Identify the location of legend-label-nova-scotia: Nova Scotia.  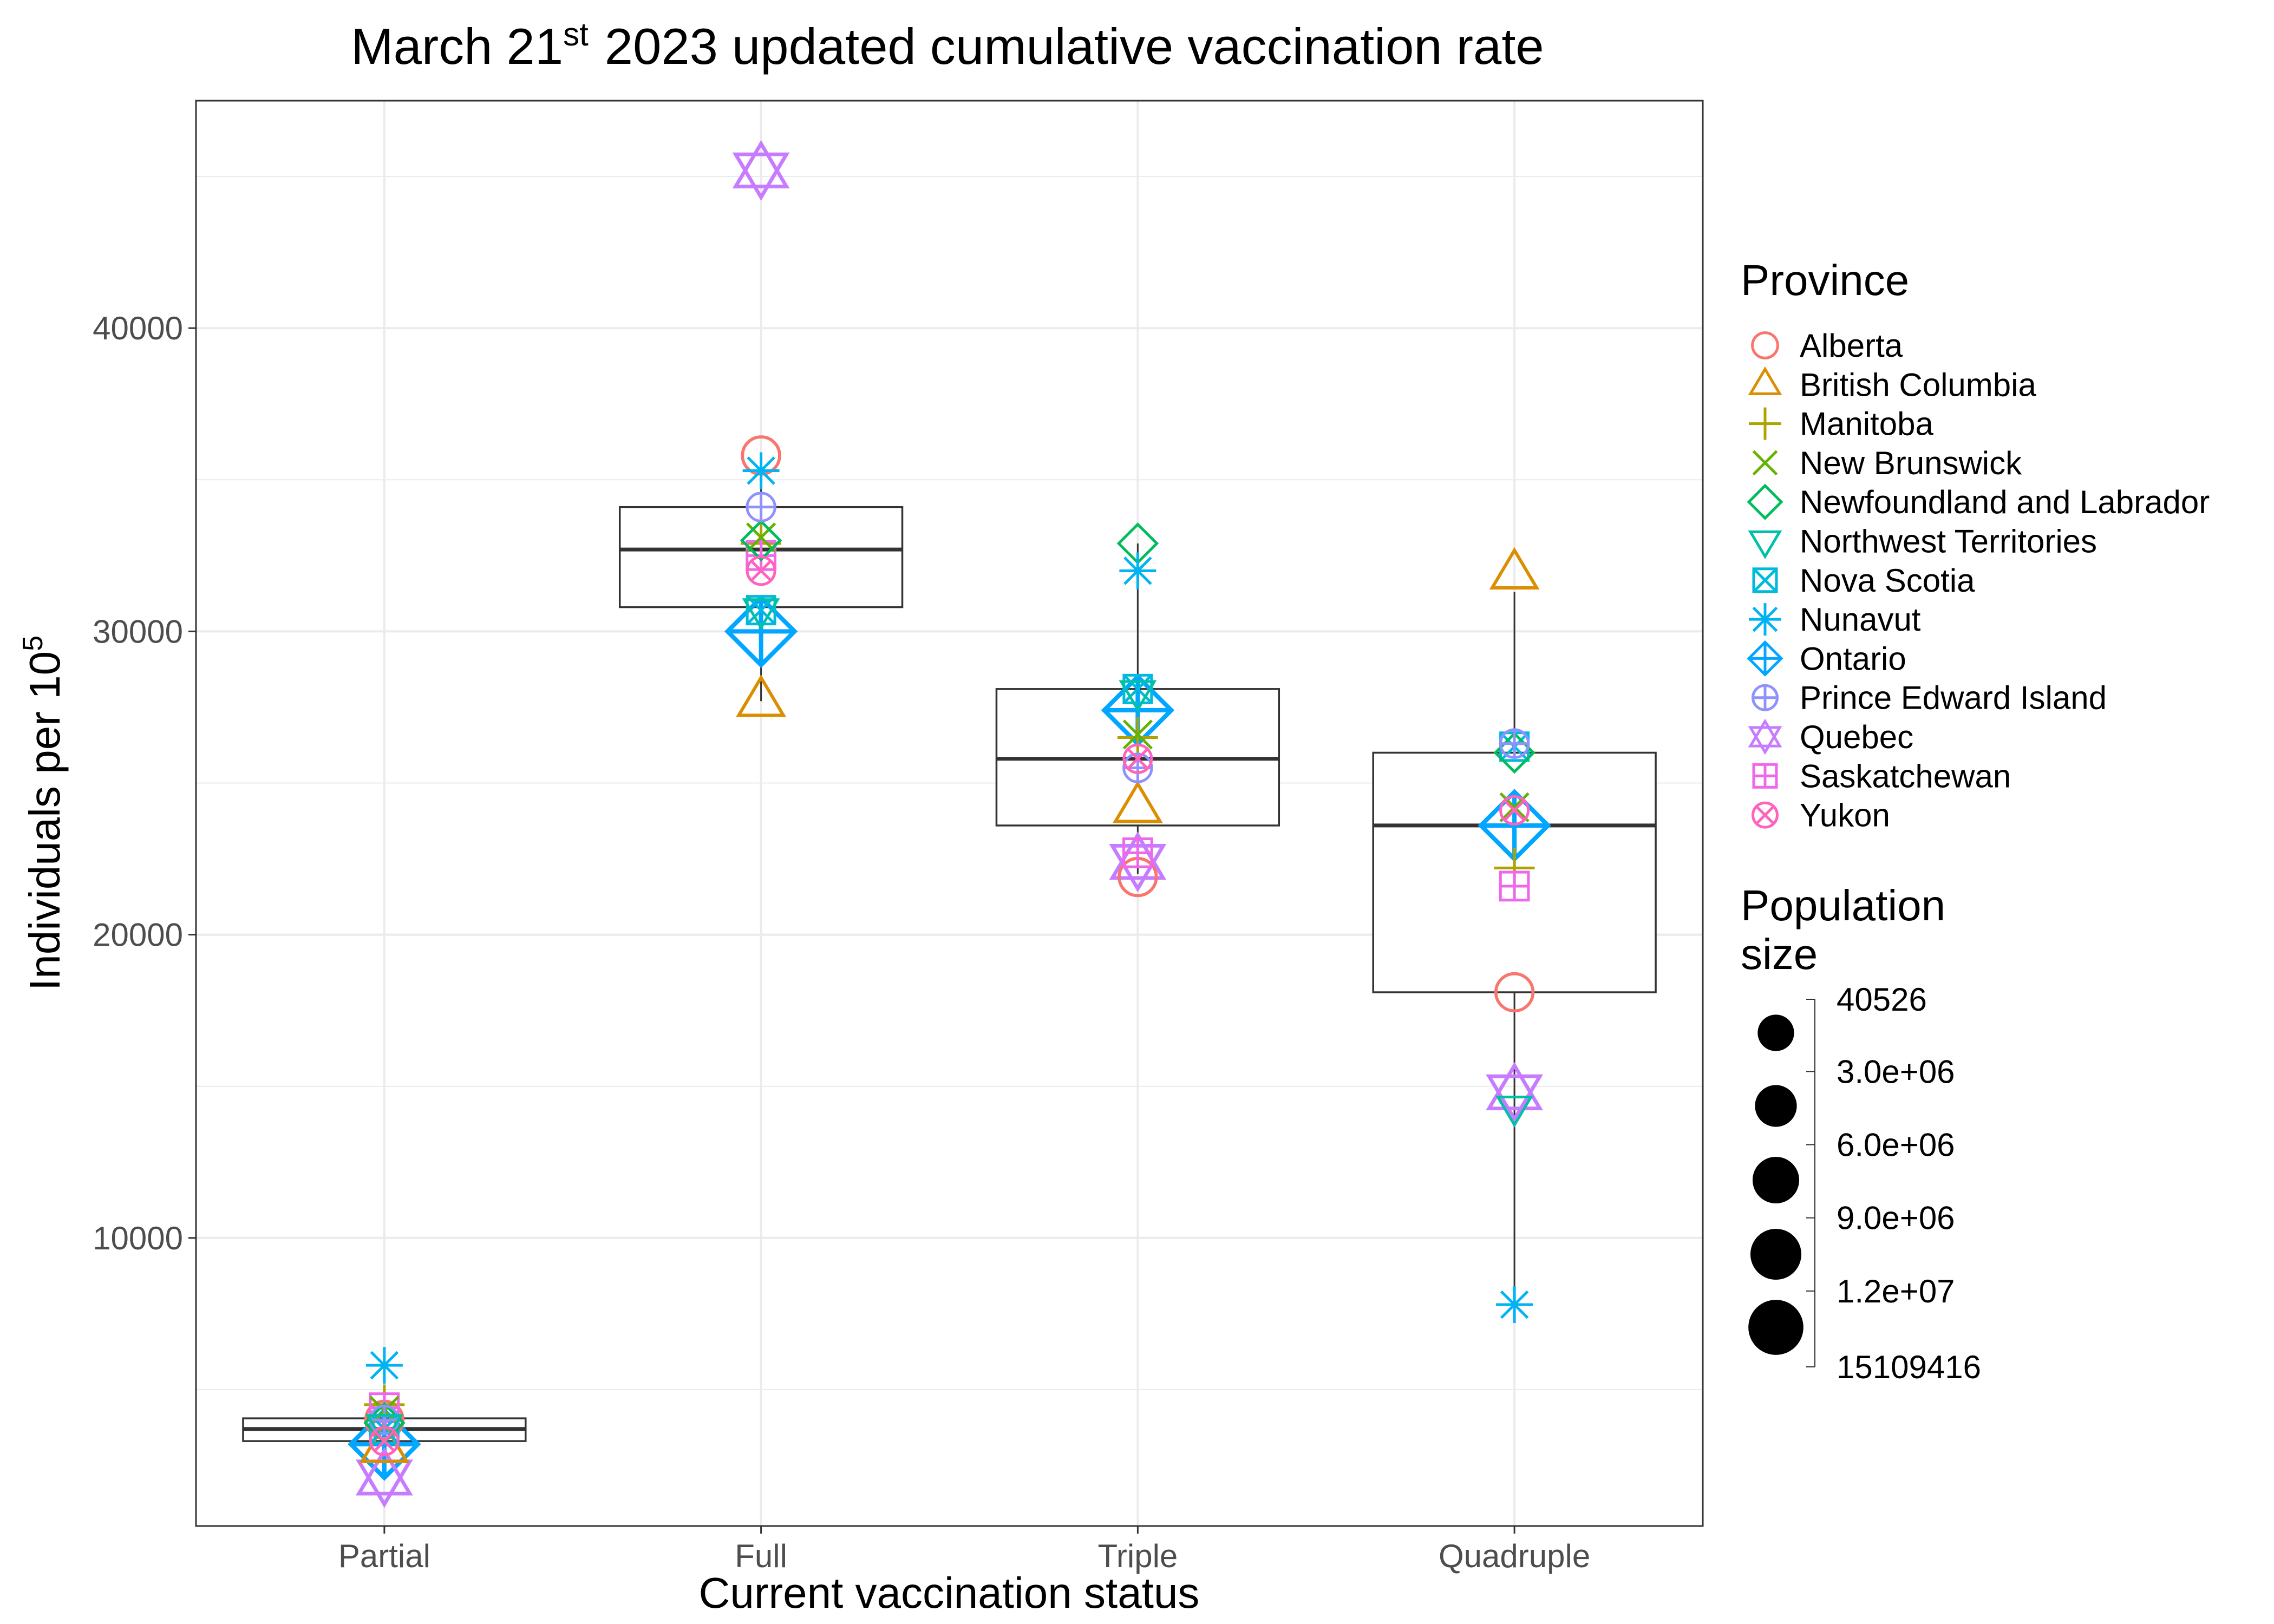
(1888, 580).